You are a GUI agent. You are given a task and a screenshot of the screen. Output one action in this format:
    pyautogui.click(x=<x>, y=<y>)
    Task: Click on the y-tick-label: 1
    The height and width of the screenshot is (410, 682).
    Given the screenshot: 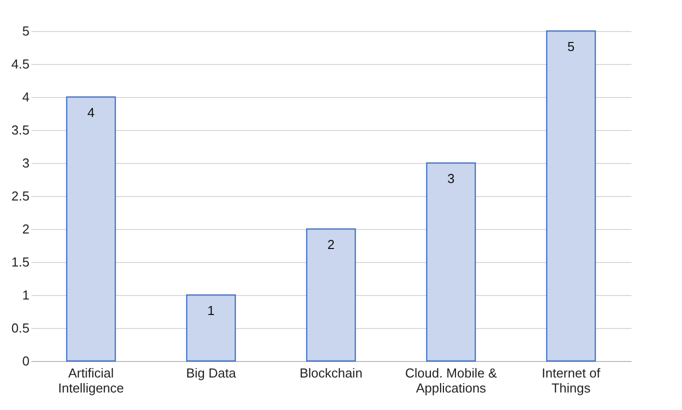 What is the action you would take?
    pyautogui.click(x=26, y=295)
    